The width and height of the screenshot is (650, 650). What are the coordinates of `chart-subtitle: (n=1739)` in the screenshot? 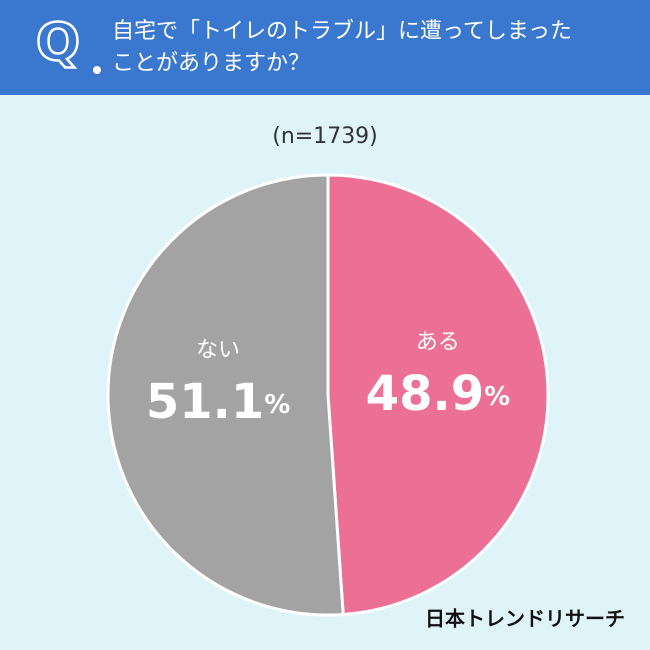 It's located at (325, 136).